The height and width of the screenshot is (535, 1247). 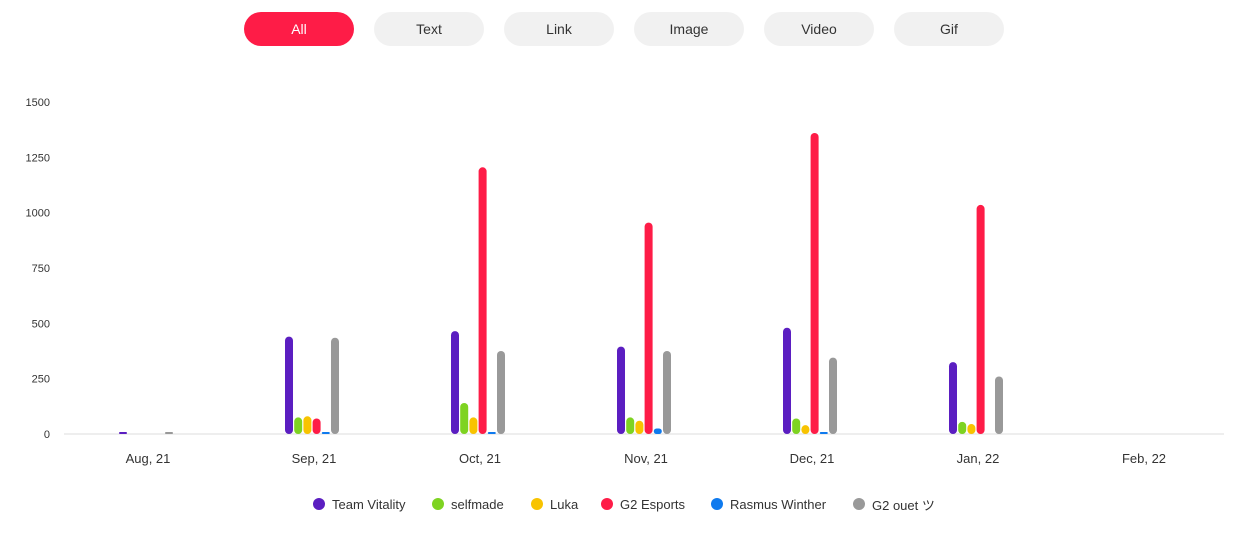 What do you see at coordinates (559, 29) in the screenshot?
I see `filter-link-button: Link` at bounding box center [559, 29].